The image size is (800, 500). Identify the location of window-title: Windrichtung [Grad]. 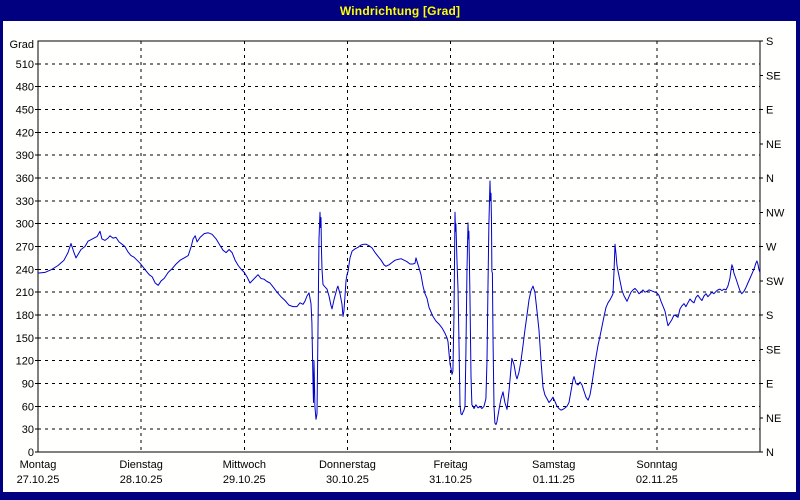
(400, 10).